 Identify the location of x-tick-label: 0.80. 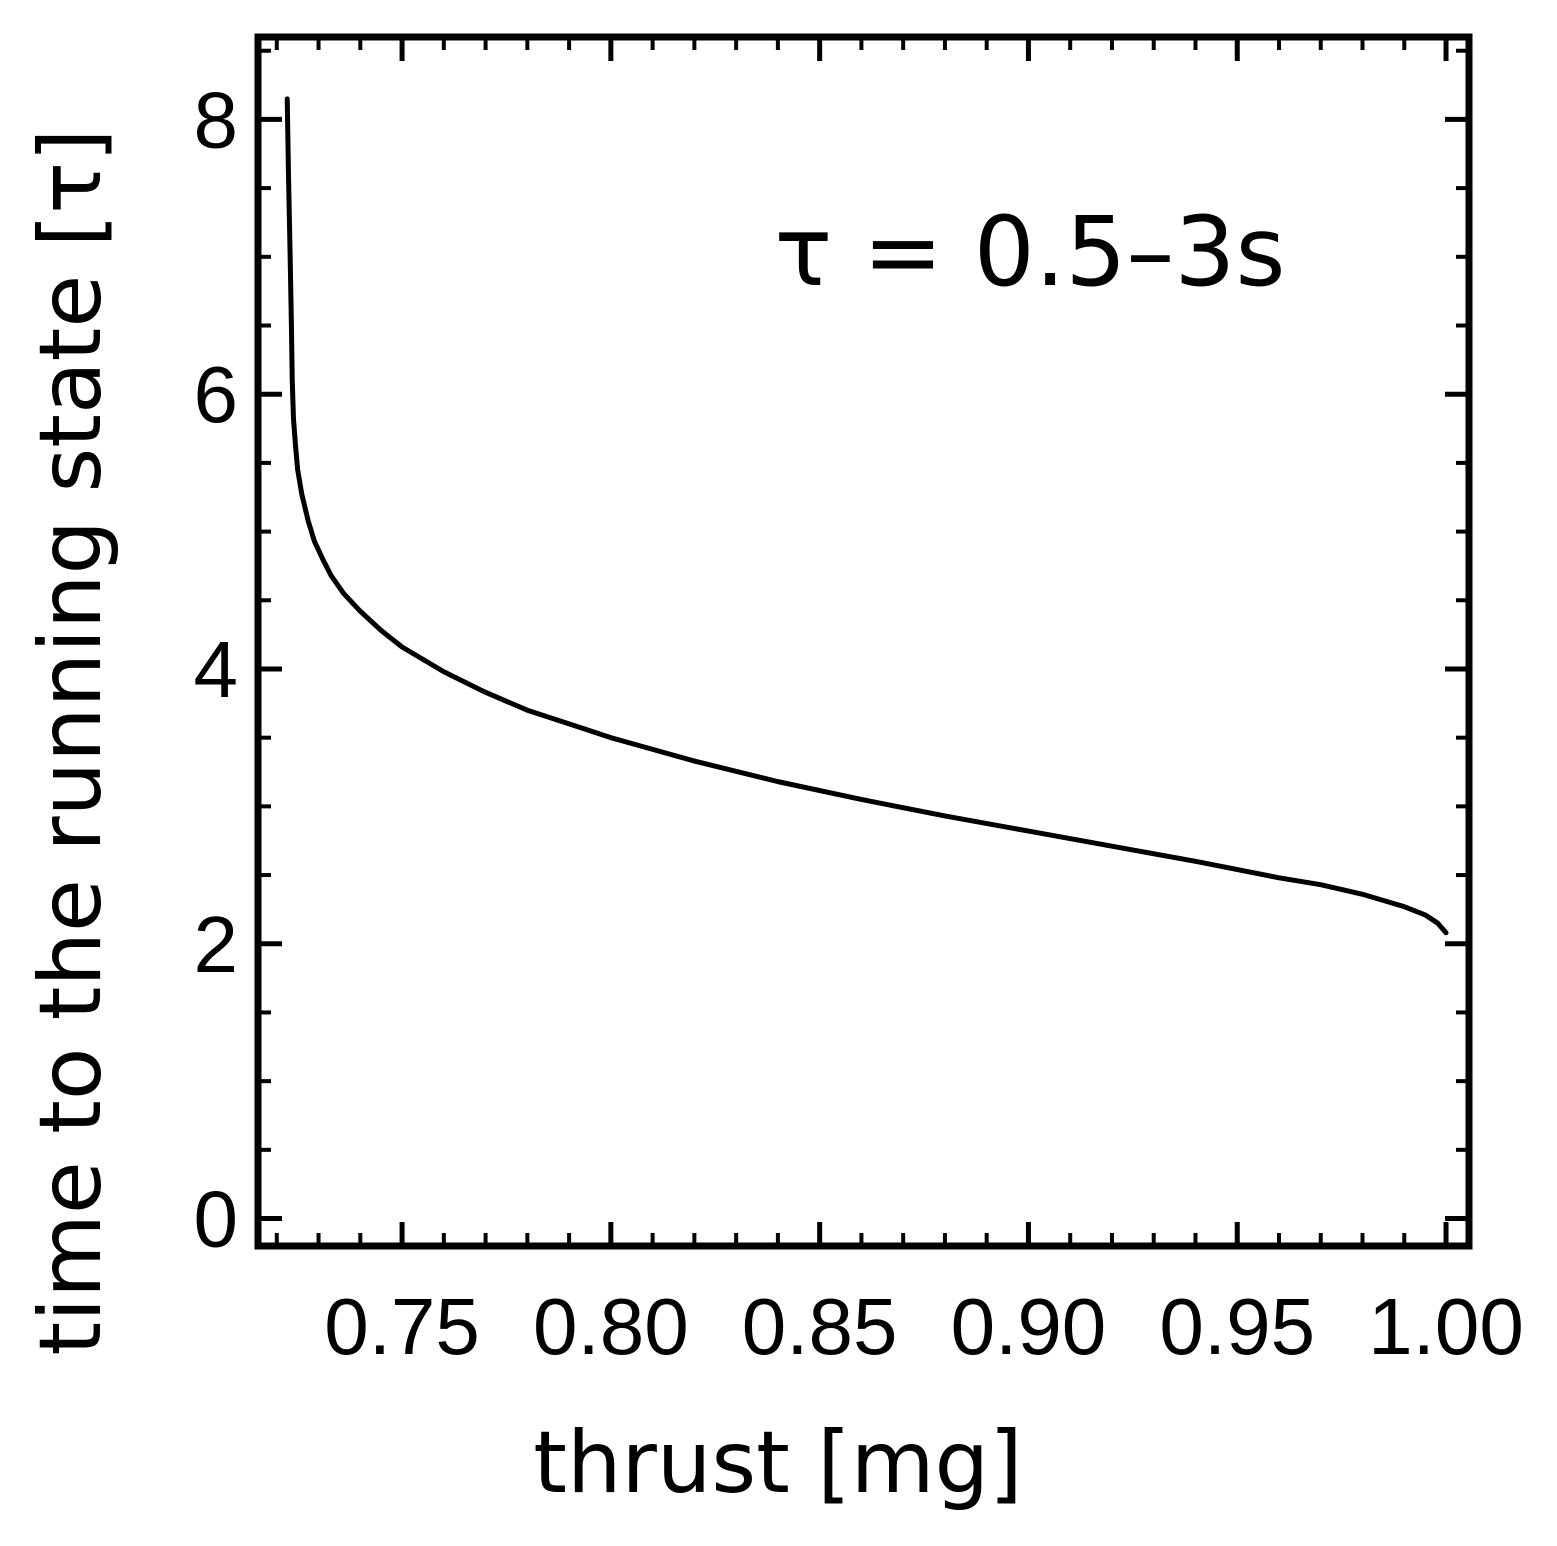
(611, 1326).